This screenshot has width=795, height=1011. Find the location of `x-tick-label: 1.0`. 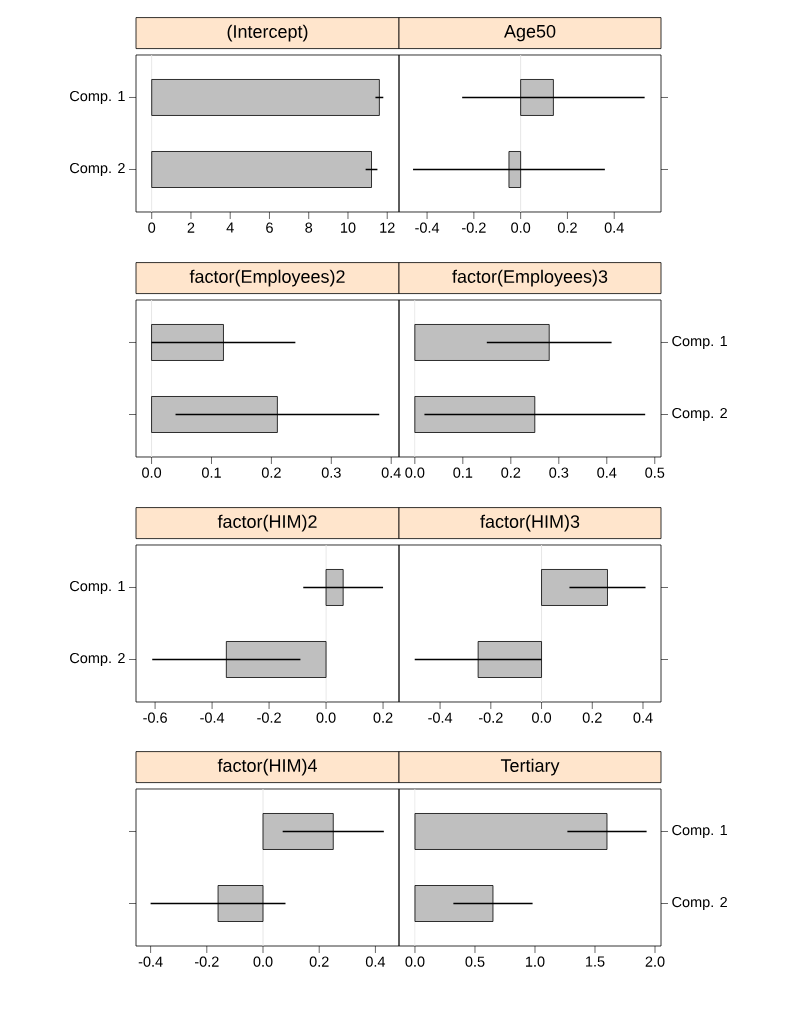

x-tick-label: 1.0 is located at coordinates (535, 961).